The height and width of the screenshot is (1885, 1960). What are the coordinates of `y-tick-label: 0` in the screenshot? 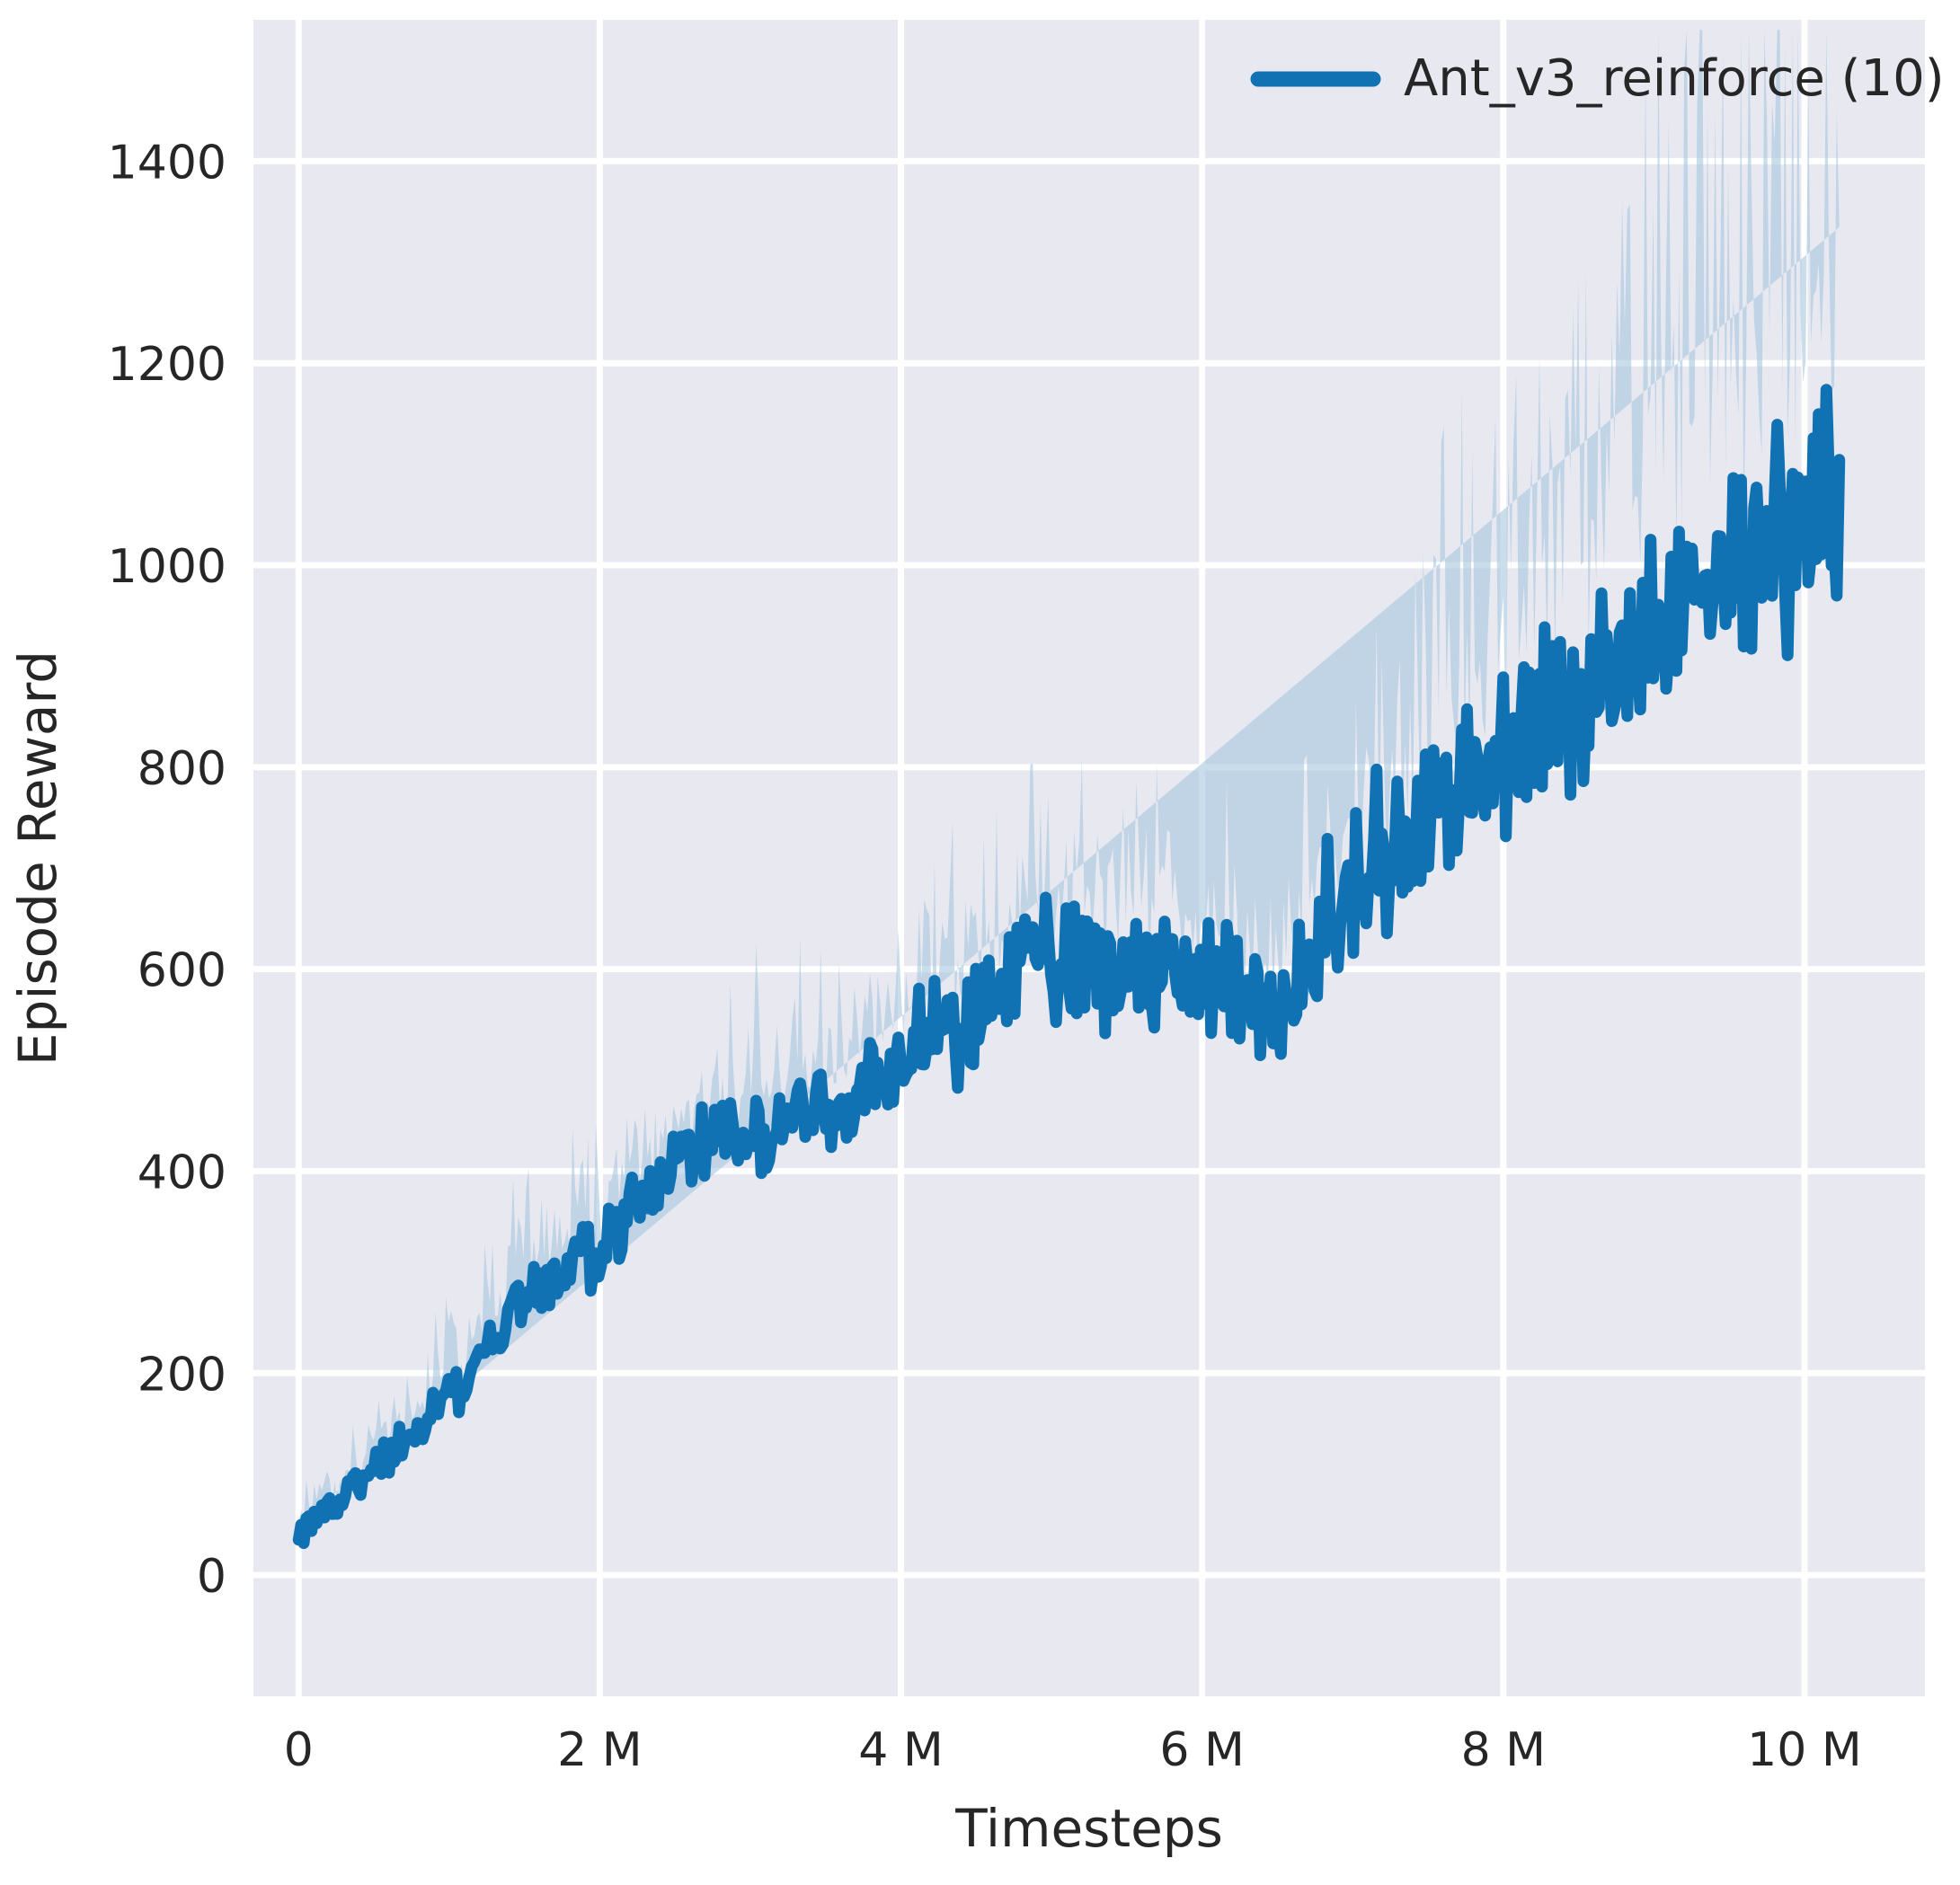 It's located at (211, 1577).